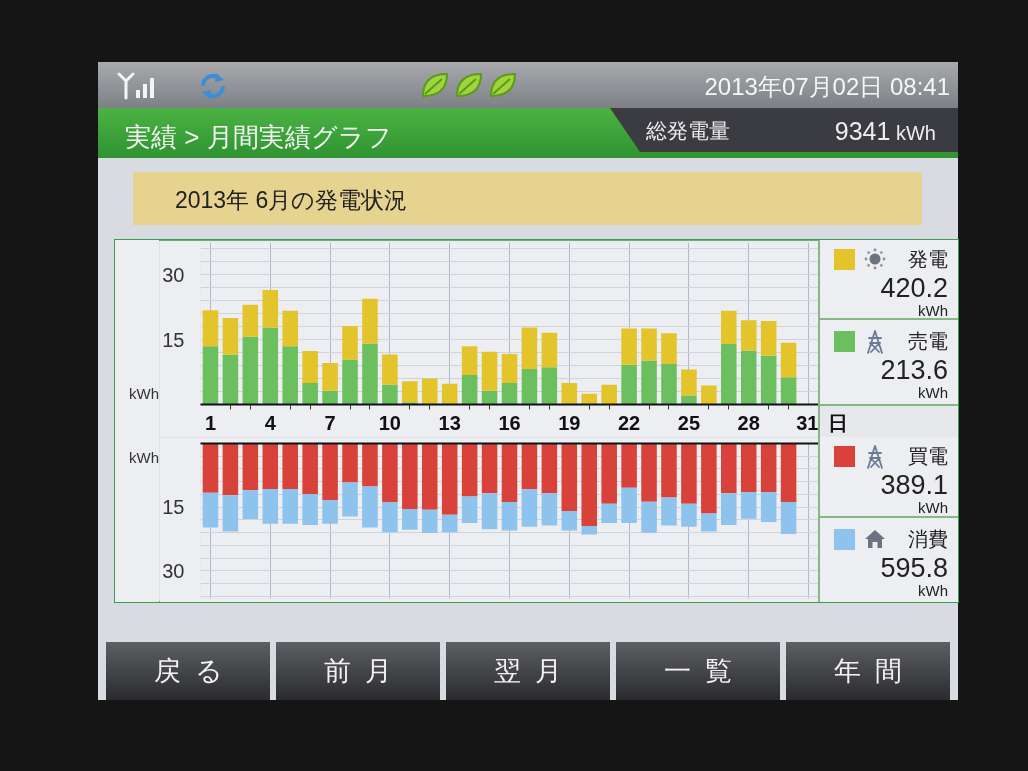 The image size is (1028, 771). What do you see at coordinates (291, 200) in the screenshot?
I see `chart-title: 2013年 6月の発電状況` at bounding box center [291, 200].